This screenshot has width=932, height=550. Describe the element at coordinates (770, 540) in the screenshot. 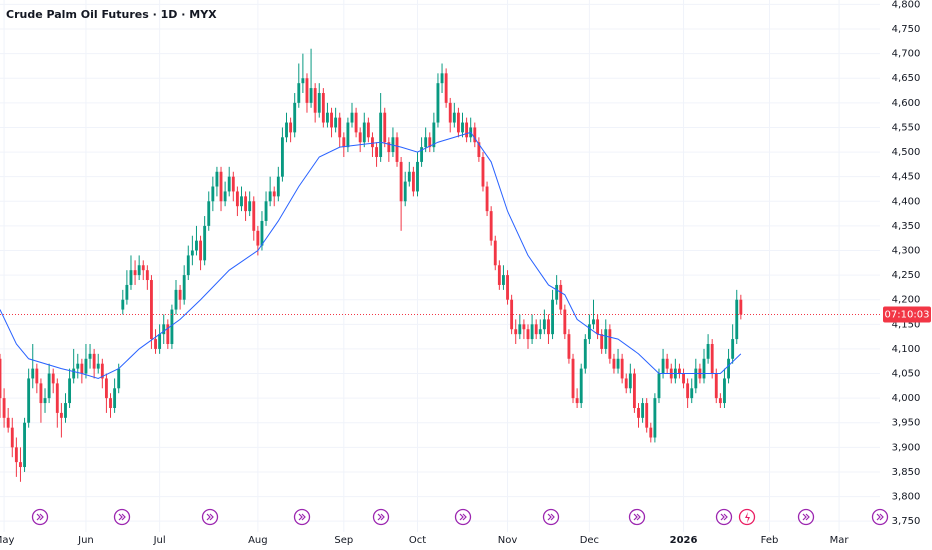

I see `x-tick-label: Feb` at that location.